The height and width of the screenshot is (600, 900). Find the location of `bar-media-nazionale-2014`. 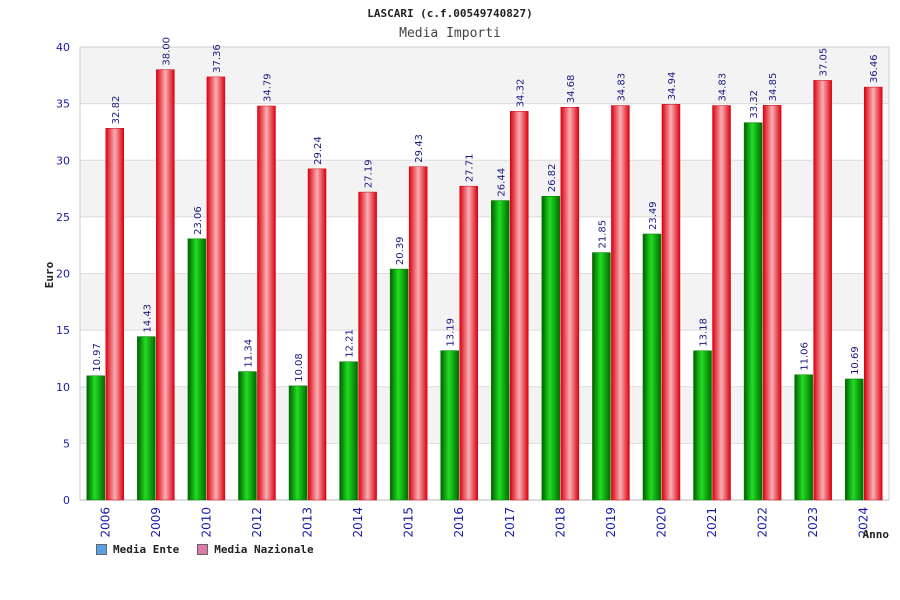

bar-media-nazionale-2014 is located at coordinates (367, 346).